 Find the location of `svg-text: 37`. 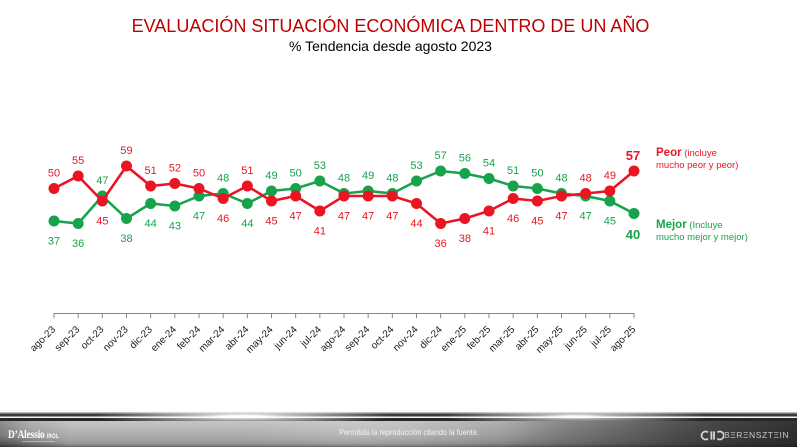

svg-text: 37 is located at coordinates (54, 241).